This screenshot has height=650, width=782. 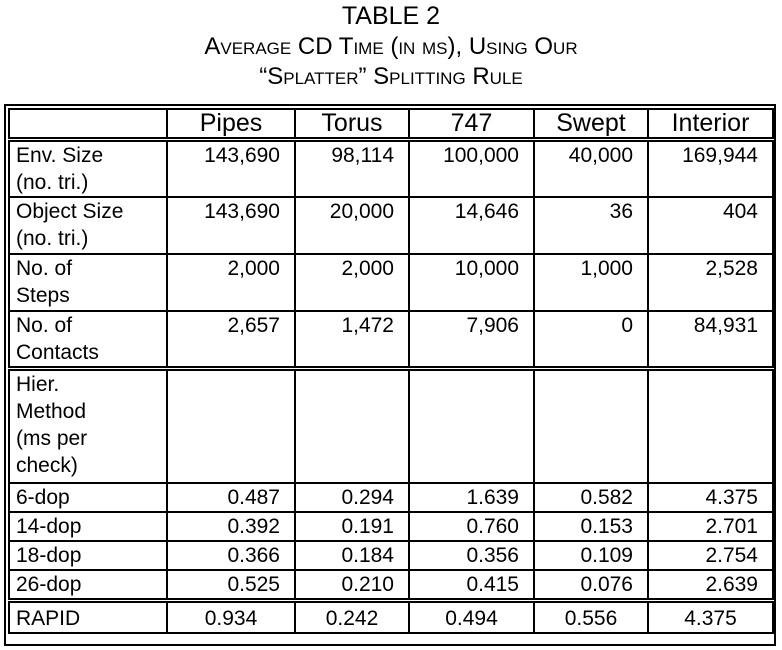 What do you see at coordinates (591, 616) in the screenshot?
I see `value-cell: 0.556` at bounding box center [591, 616].